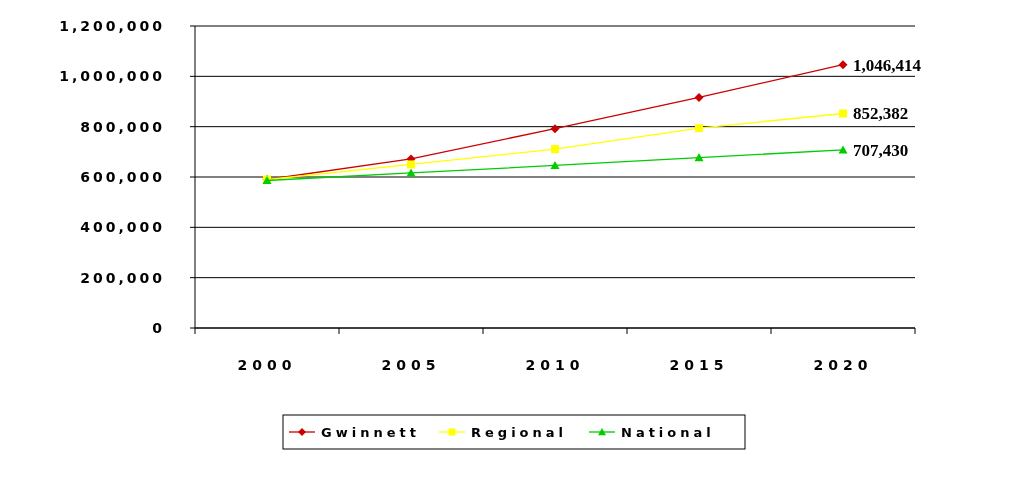  I want to click on data-label: 707,430, so click(881, 150).